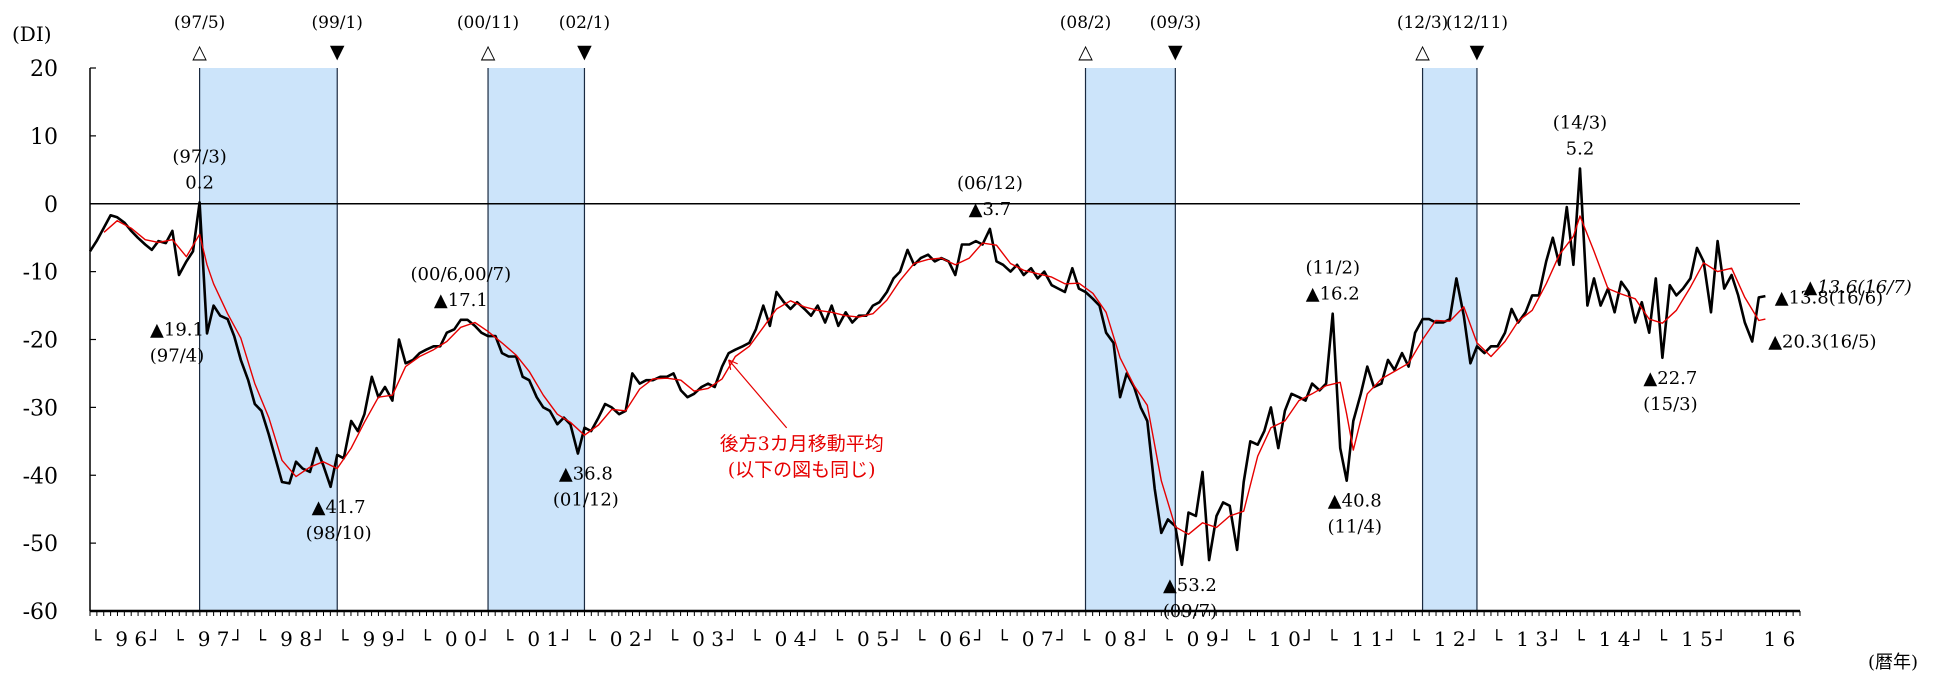 This screenshot has width=1958, height=673. What do you see at coordinates (488, 23) in the screenshot?
I see `recession-start-label: (00/11)` at bounding box center [488, 23].